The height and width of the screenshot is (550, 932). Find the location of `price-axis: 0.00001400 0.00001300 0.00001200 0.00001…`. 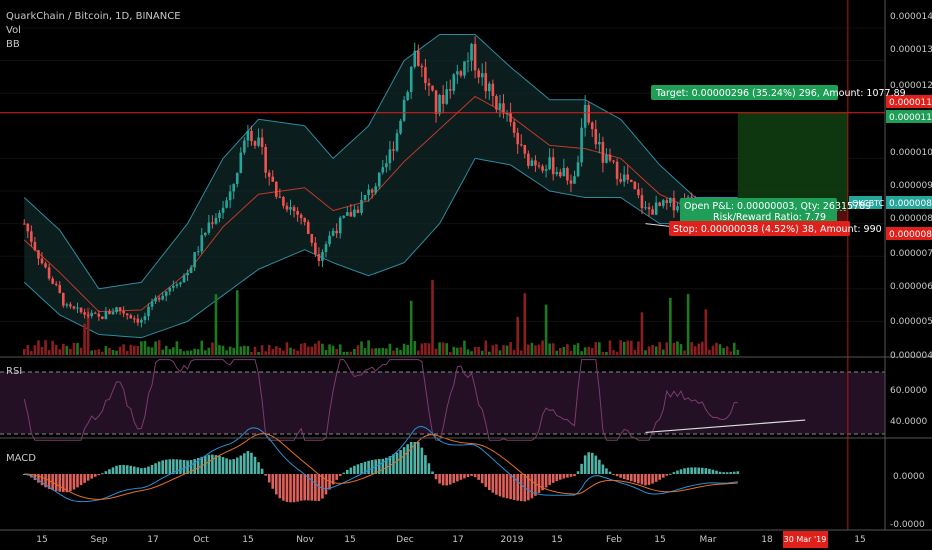

price-axis: 0.00001400 0.00001300 0.00001200 0.00001… is located at coordinates (890, 186).